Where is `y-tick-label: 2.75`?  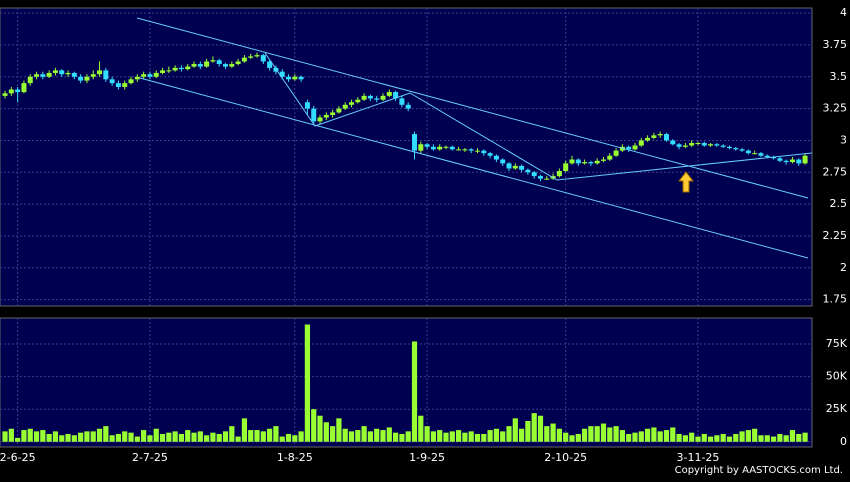 y-tick-label: 2.75 is located at coordinates (835, 171).